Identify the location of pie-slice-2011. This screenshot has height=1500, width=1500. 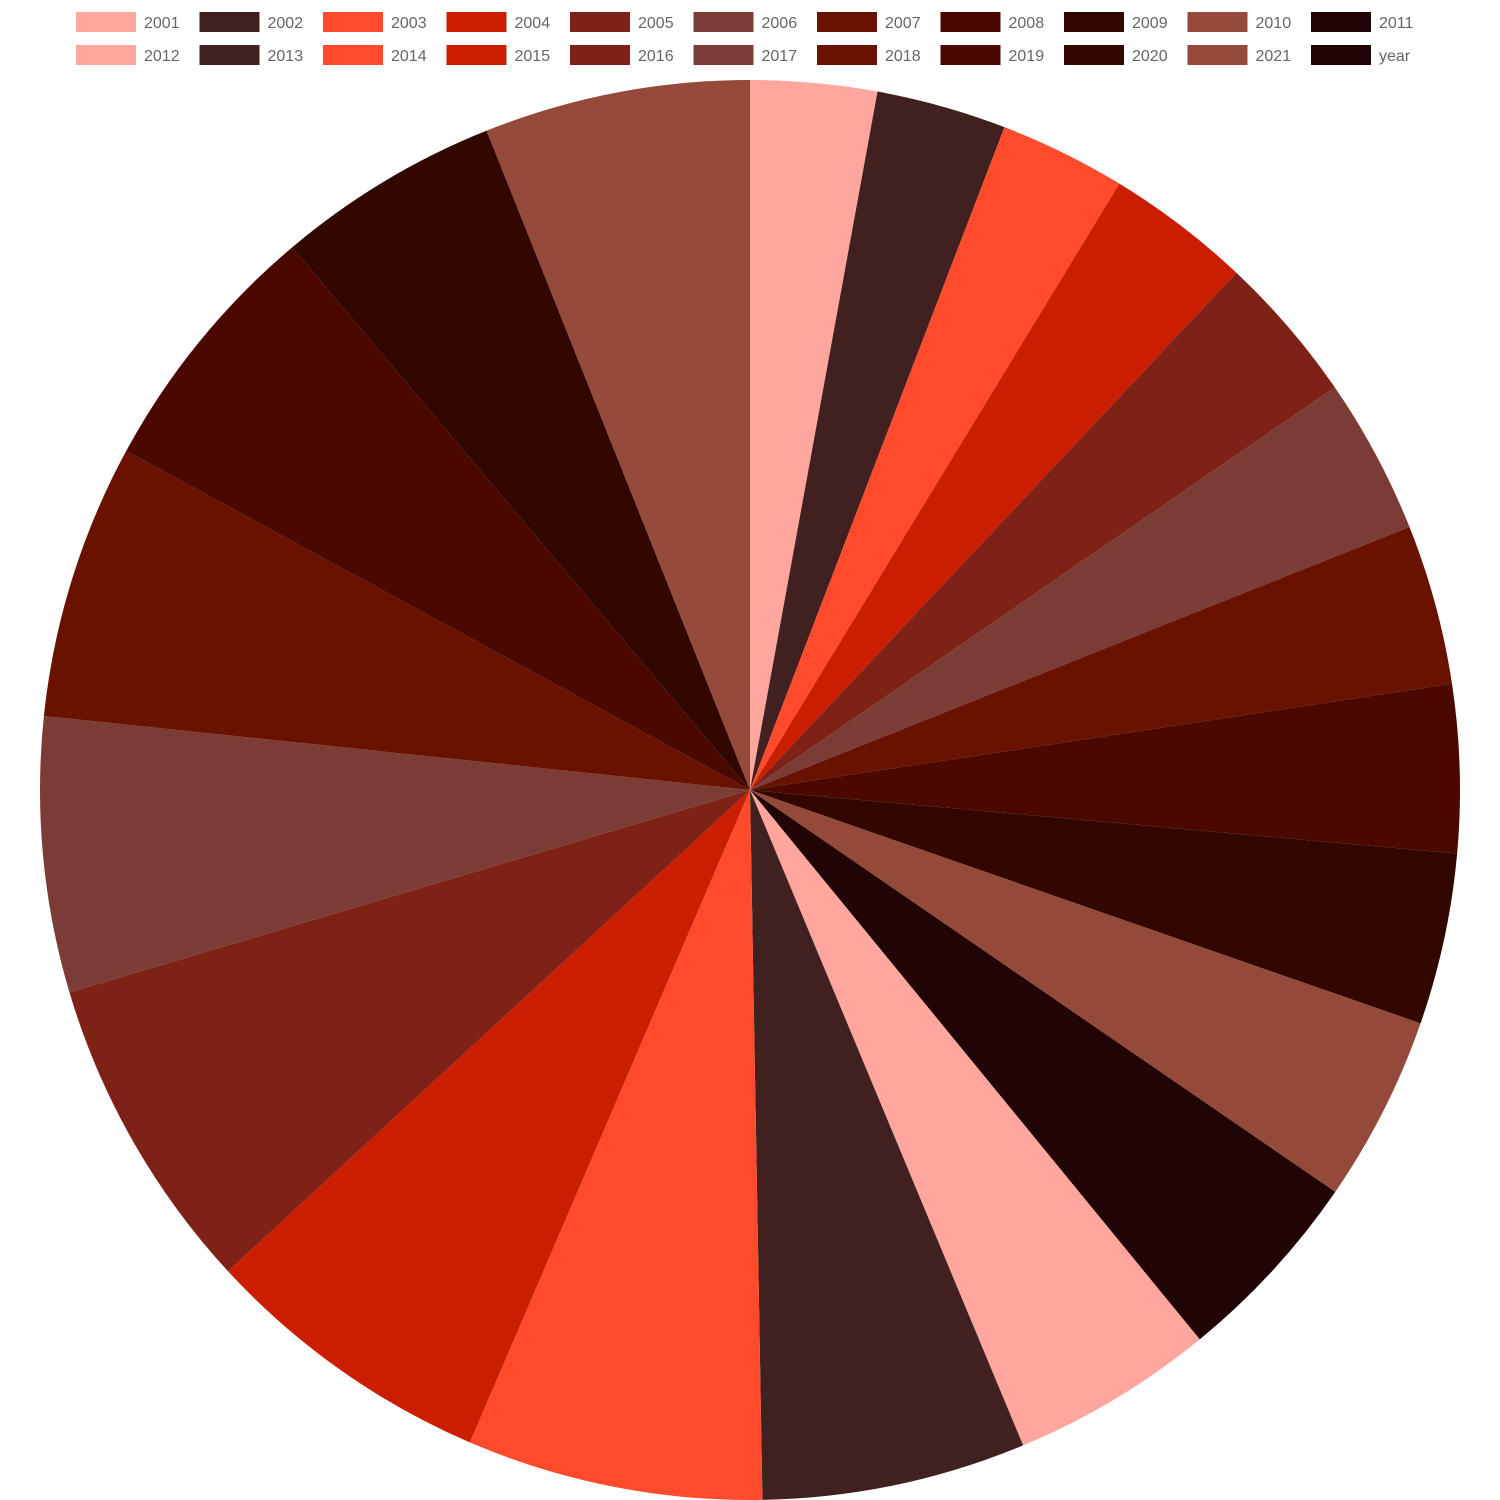
(1043, 1065).